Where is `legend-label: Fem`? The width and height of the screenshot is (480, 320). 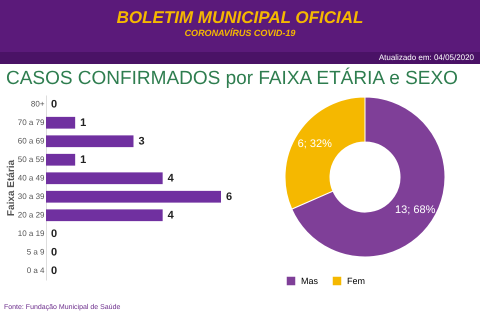
legend-label: Fem is located at coordinates (356, 281).